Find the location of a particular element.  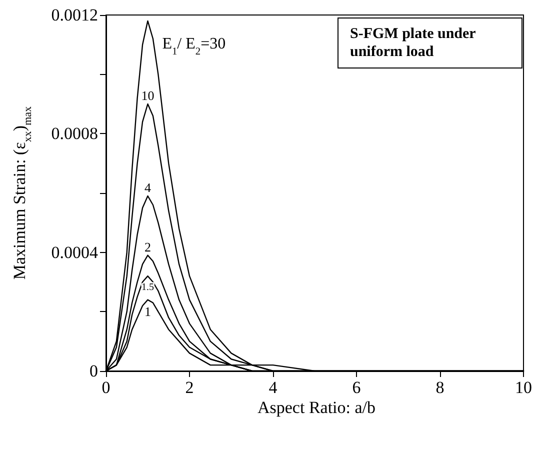

x-tick-label: 10 is located at coordinates (523, 387).